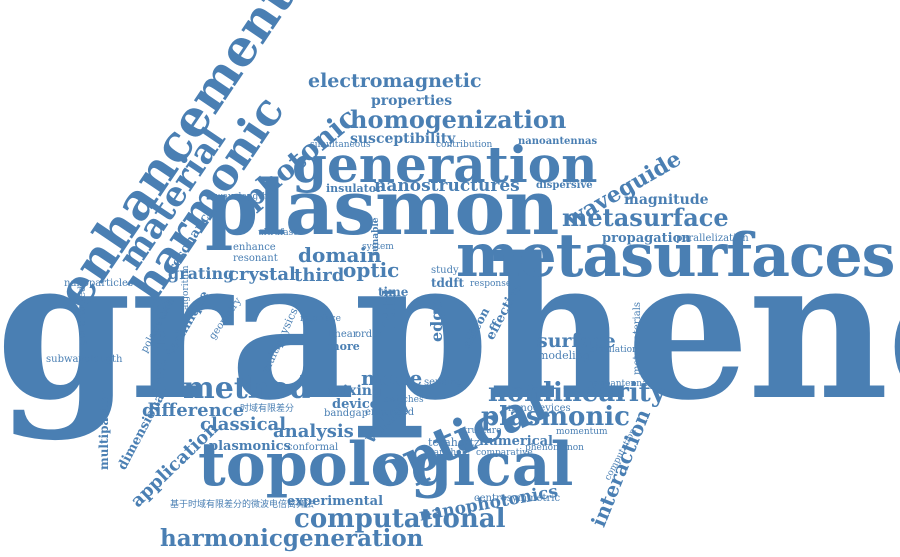 This screenshot has width=900, height=557. What do you see at coordinates (292, 538) in the screenshot?
I see `word-harmonicgeneration: harmonicgeneration` at bounding box center [292, 538].